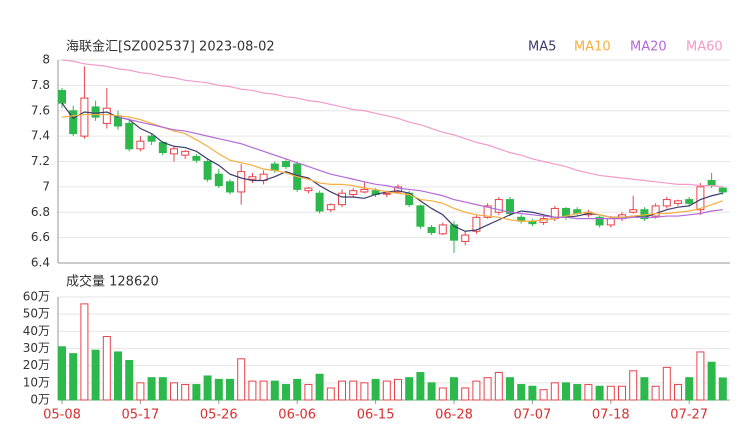 The width and height of the screenshot is (740, 440). Describe the element at coordinates (592, 47) in the screenshot. I see `legend-entry: MA10` at that location.